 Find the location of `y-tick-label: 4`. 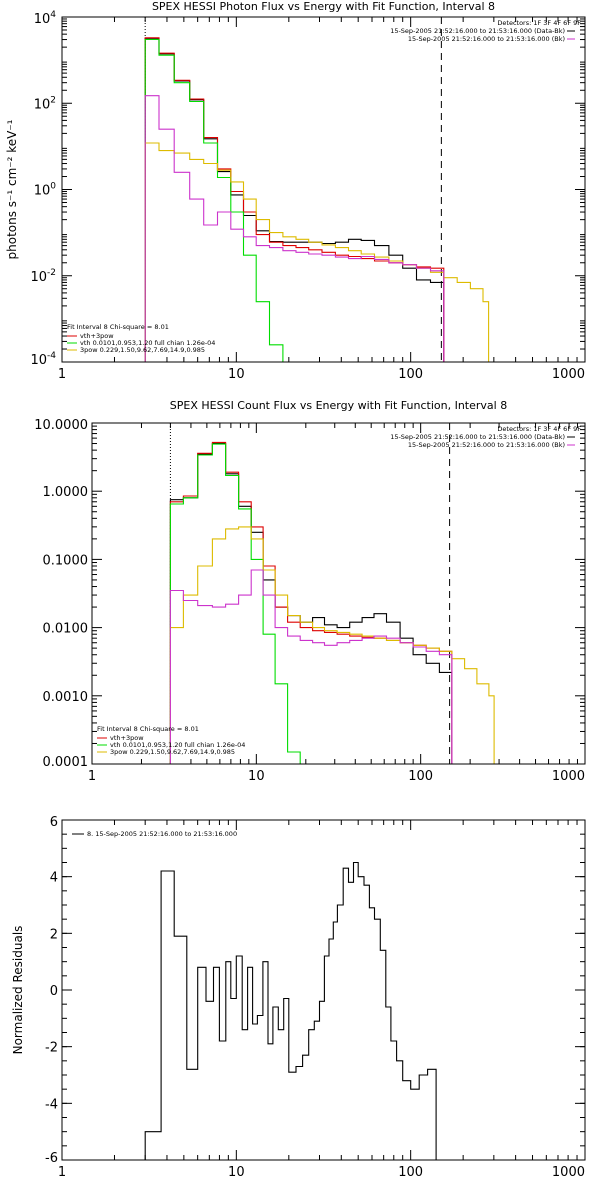

y-tick-label: 4 is located at coordinates (54, 878).